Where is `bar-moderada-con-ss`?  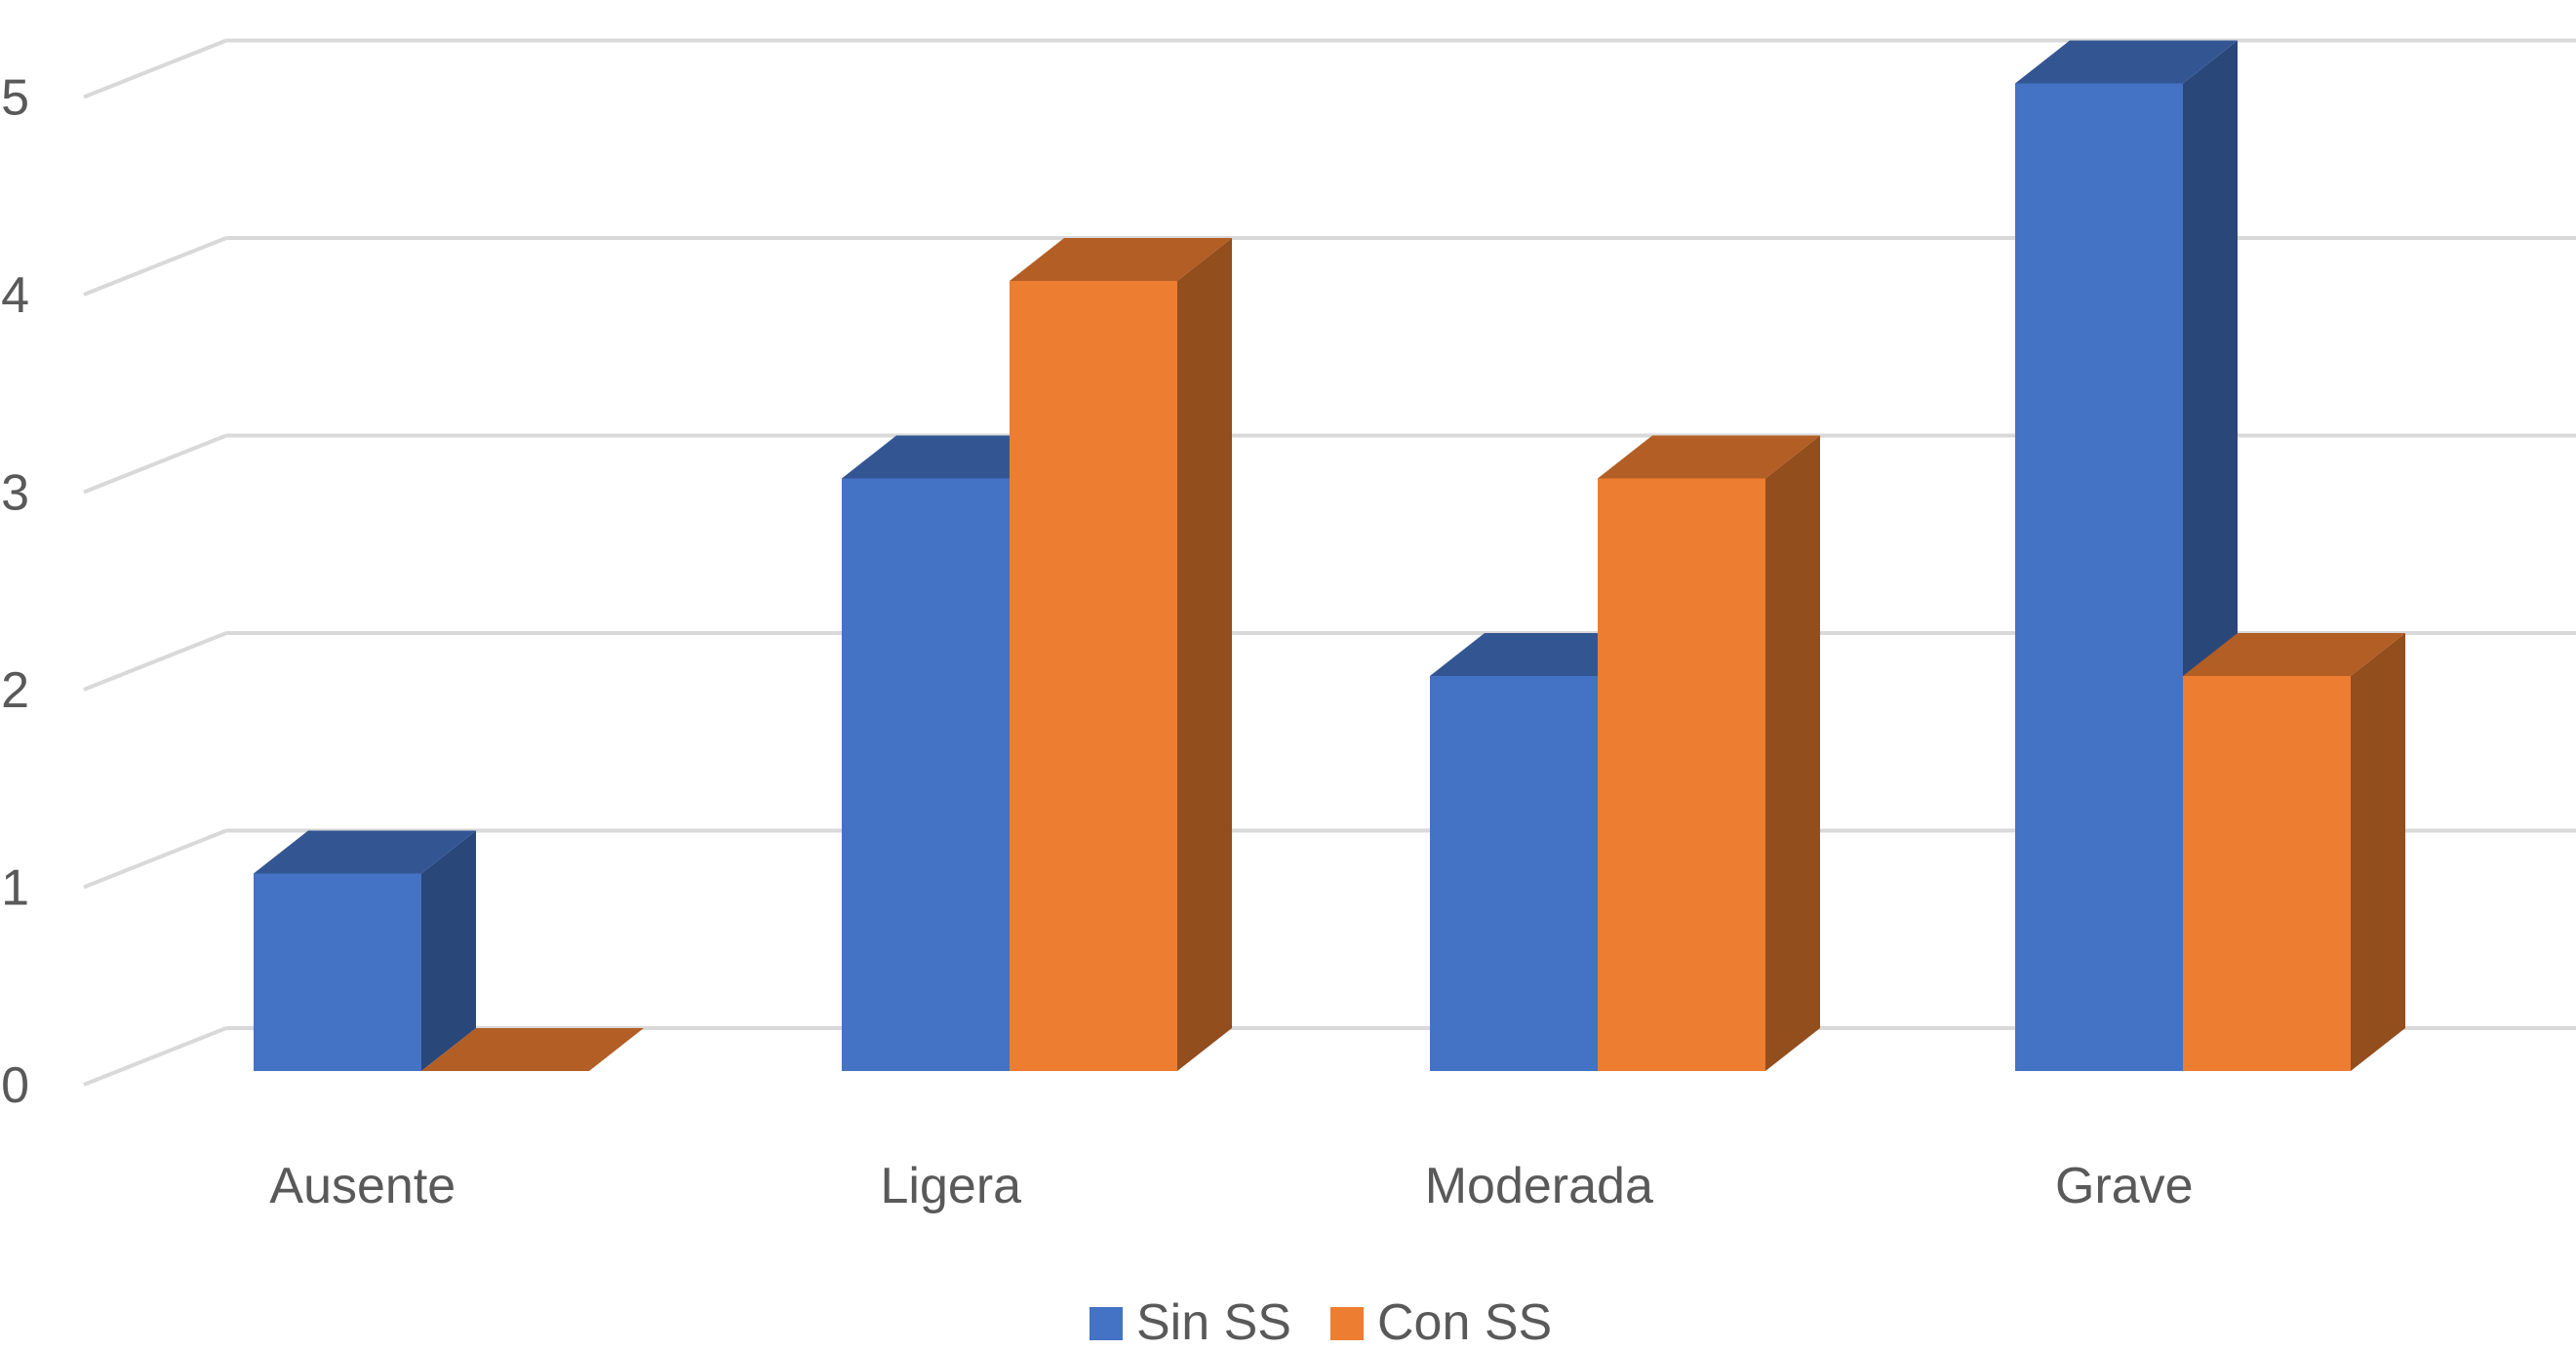 bar-moderada-con-ss is located at coordinates (1709, 753).